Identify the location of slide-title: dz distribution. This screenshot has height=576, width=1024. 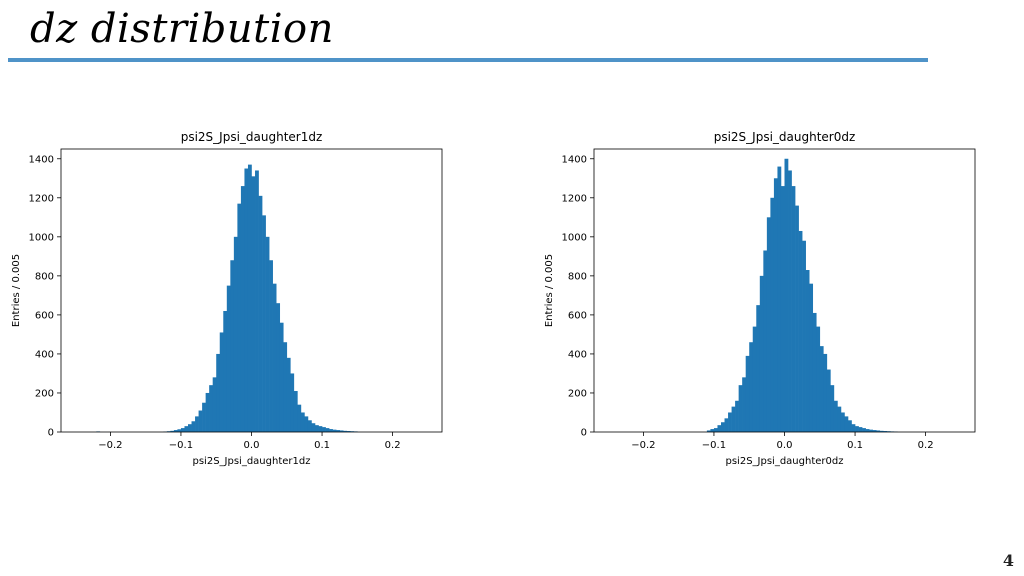
(182, 29).